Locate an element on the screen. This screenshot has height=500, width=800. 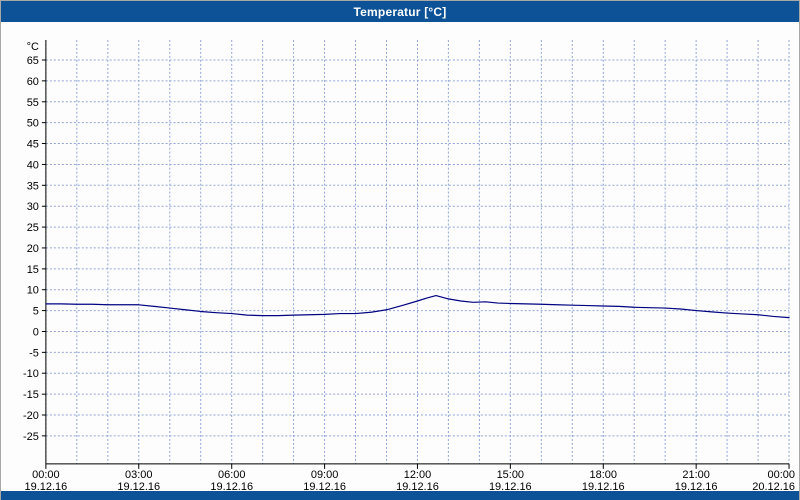
x-tick-time-label: 09:00 is located at coordinates (324, 475).